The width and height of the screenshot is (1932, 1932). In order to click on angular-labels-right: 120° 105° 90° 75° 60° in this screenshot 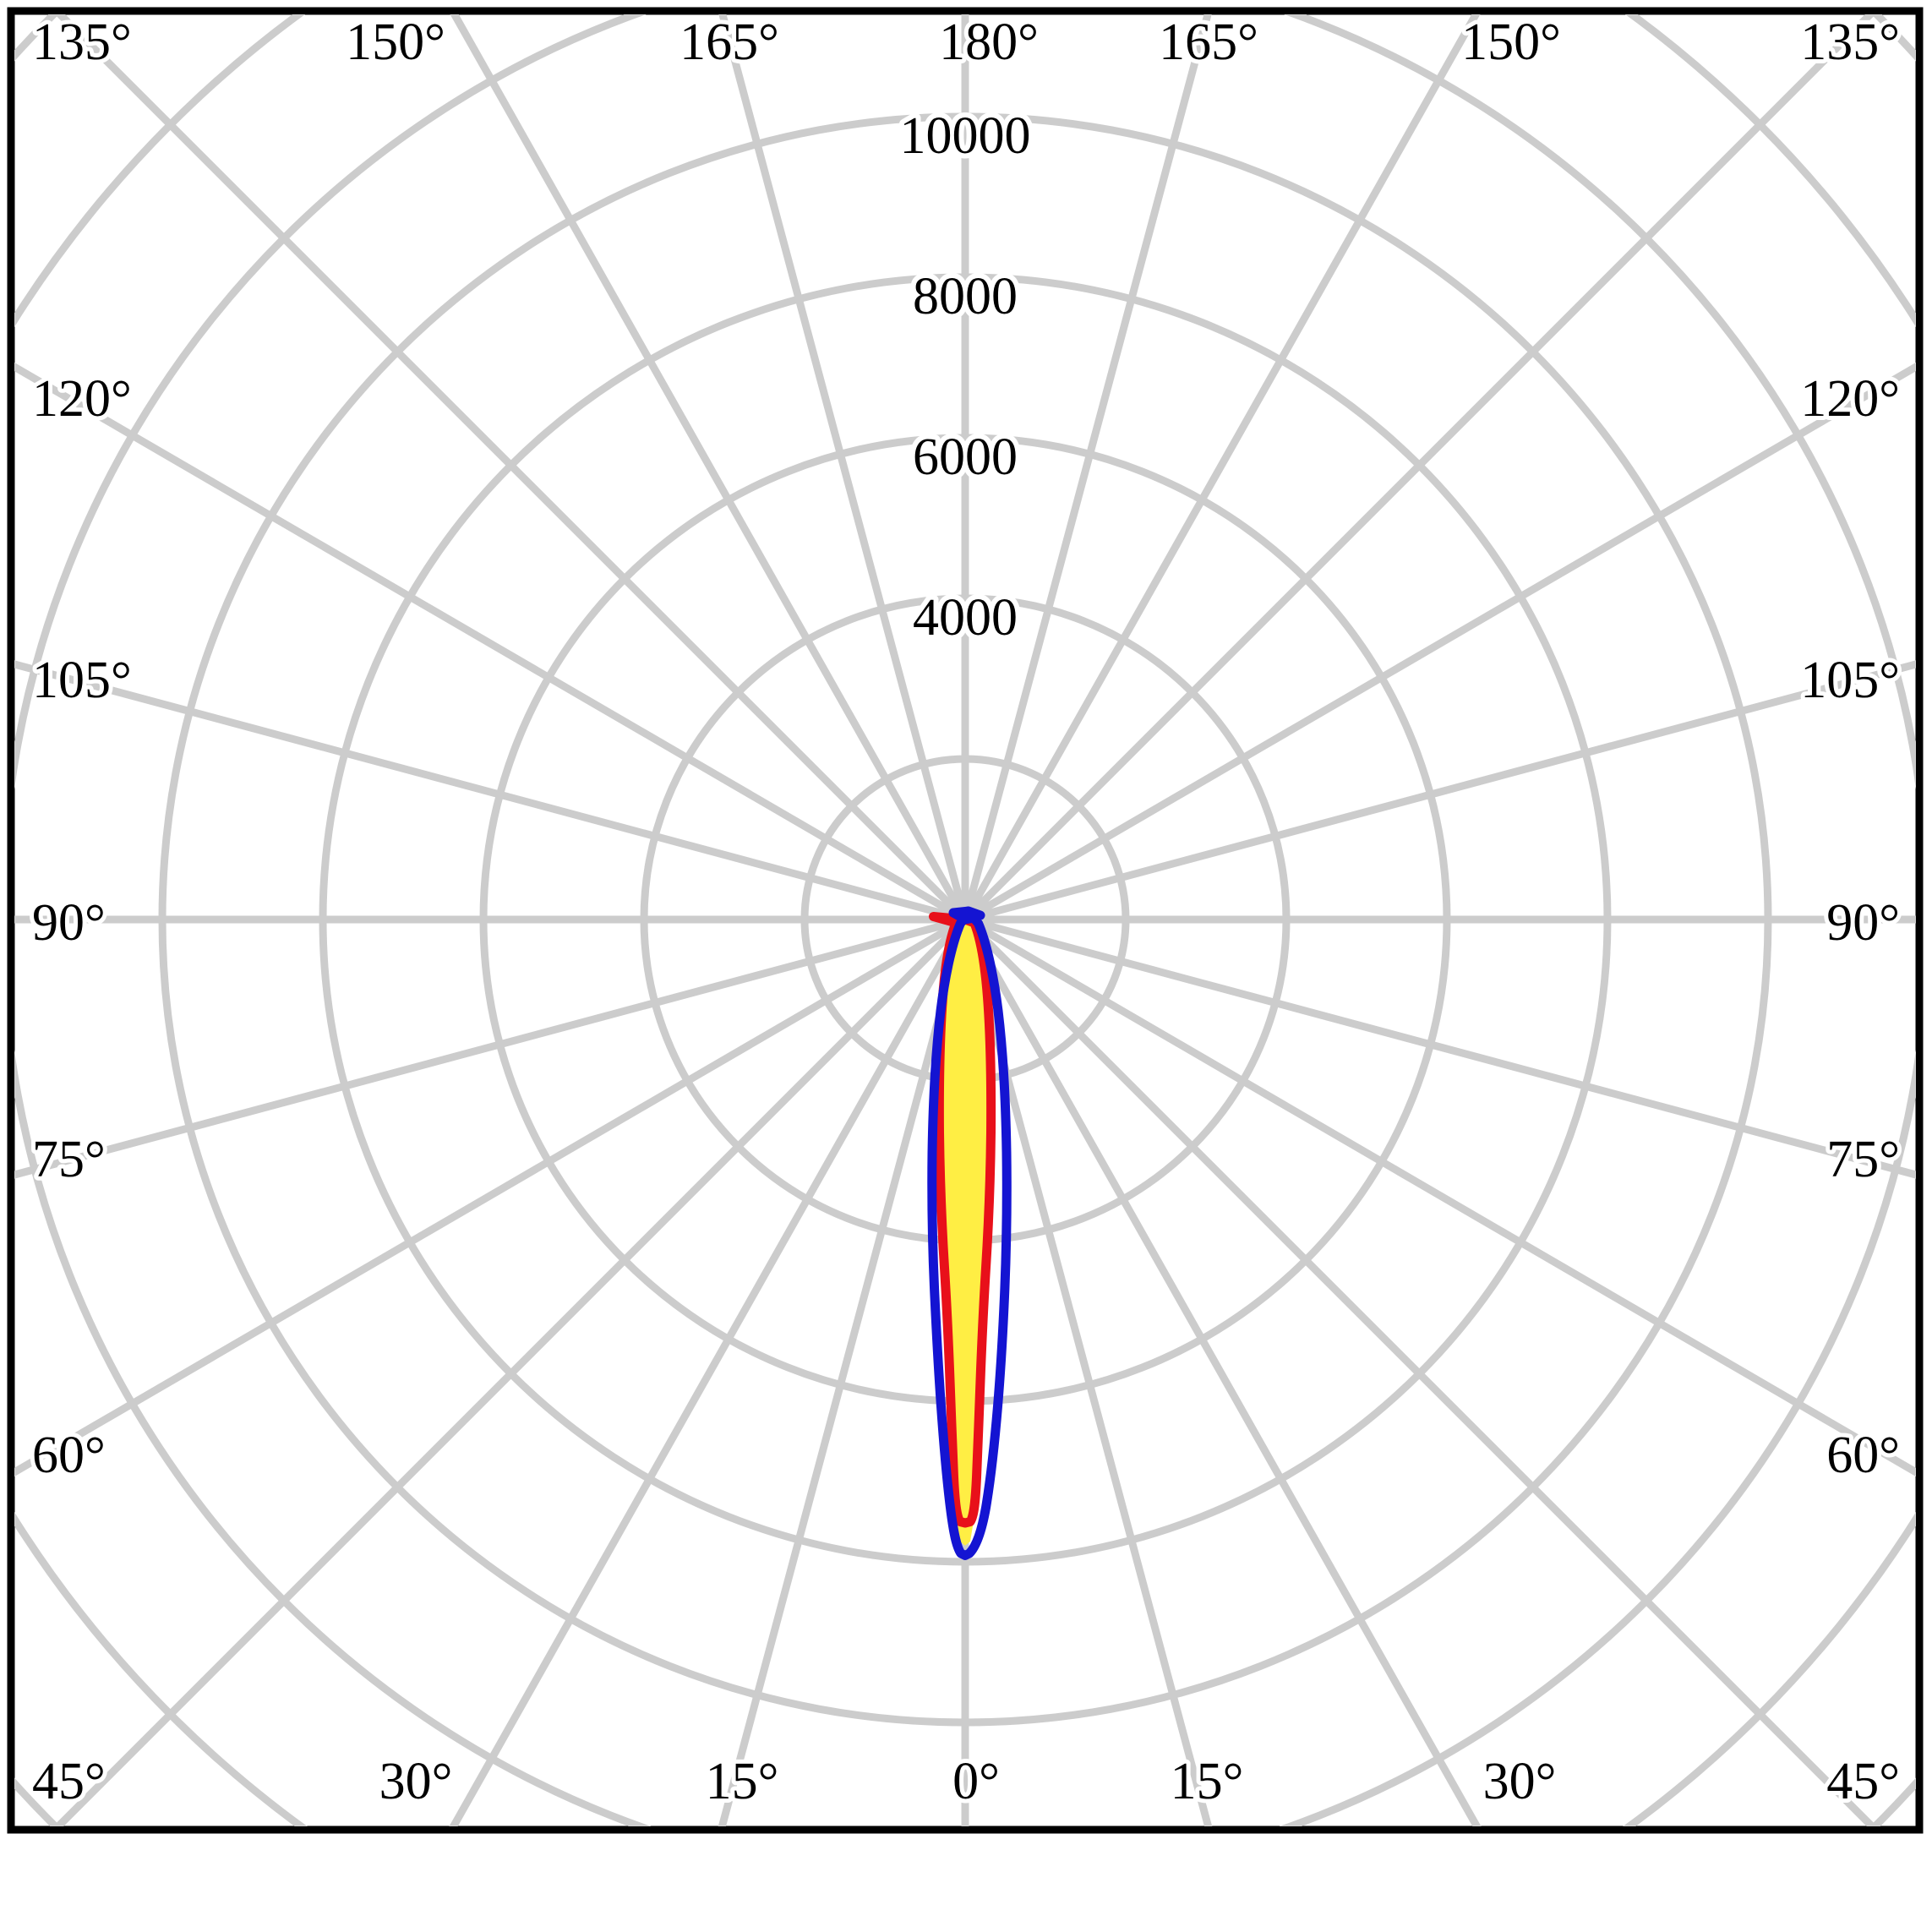, I will do `click(1850, 927)`.